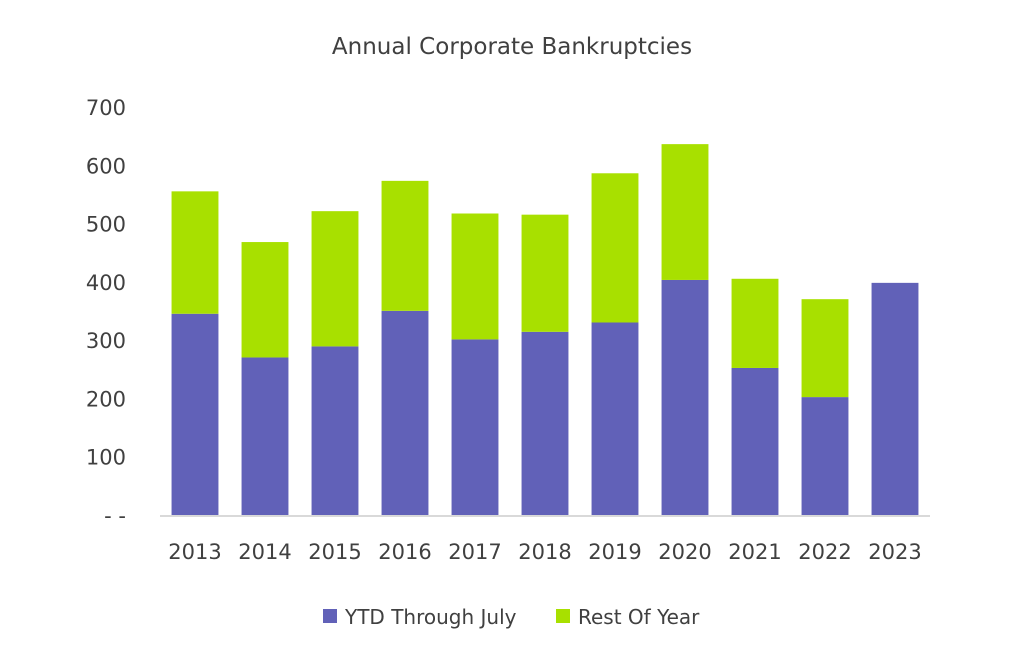 This screenshot has height=652, width=1024. I want to click on y-axis: - - 100 200 300 400 500 600 700, so click(106, 312).